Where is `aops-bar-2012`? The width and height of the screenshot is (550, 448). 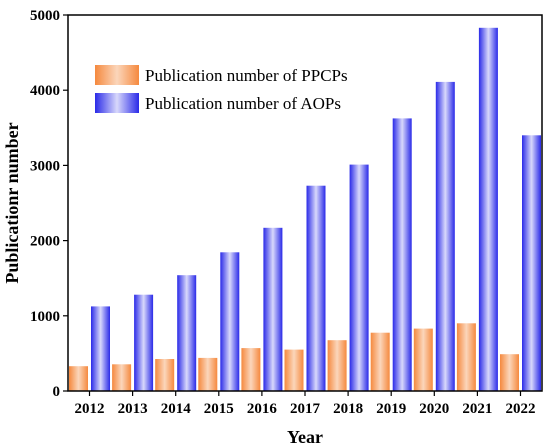 aops-bar-2012 is located at coordinates (100, 348).